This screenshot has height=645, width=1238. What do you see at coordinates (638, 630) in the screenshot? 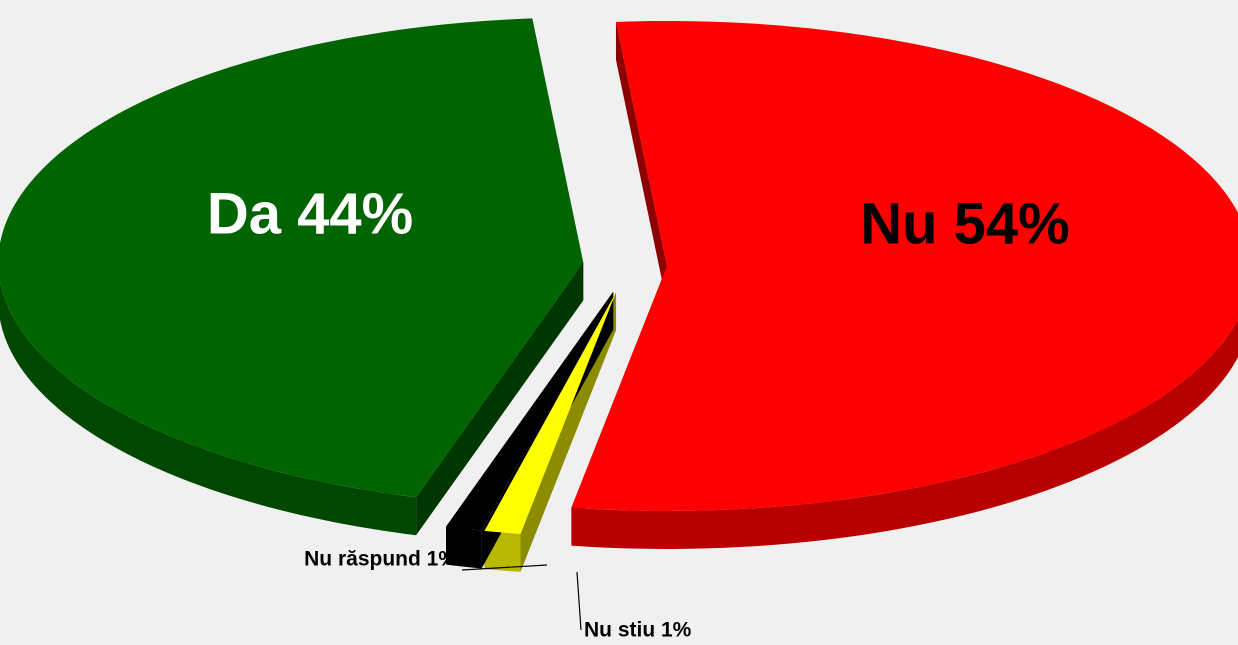
I see `slice-label: Nu stiu 1%` at bounding box center [638, 630].